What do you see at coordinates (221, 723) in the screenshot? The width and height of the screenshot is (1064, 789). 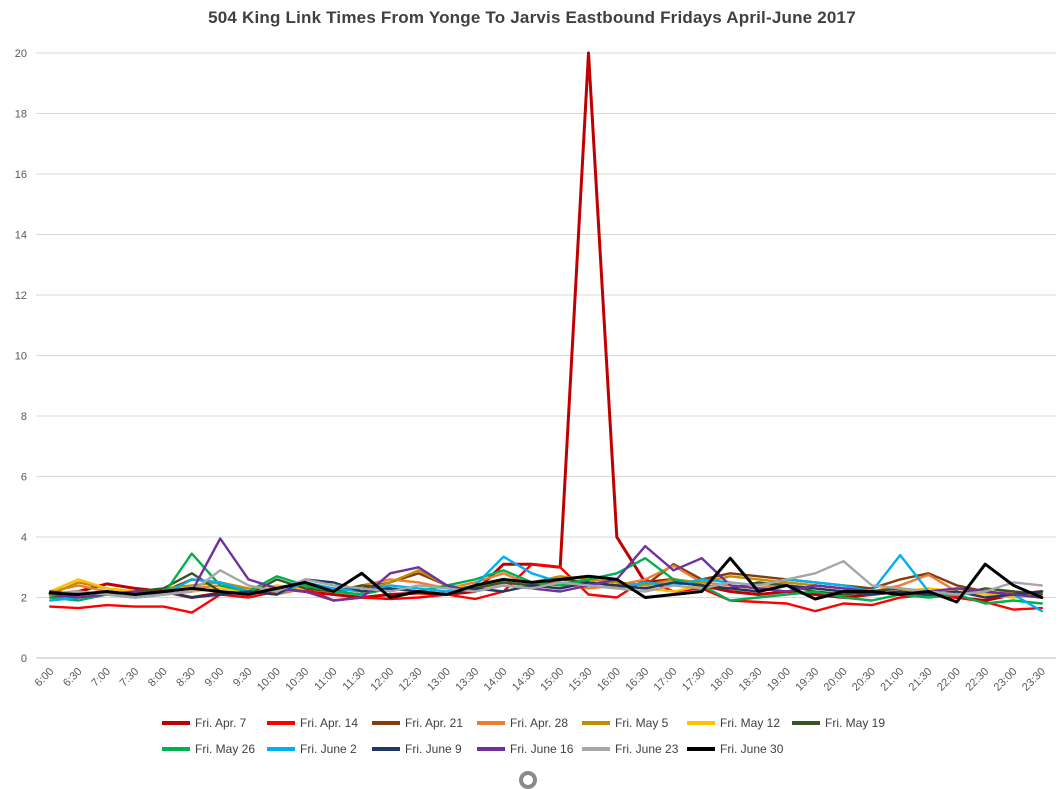 I see `legend-label: Fri. Apr. 7` at bounding box center [221, 723].